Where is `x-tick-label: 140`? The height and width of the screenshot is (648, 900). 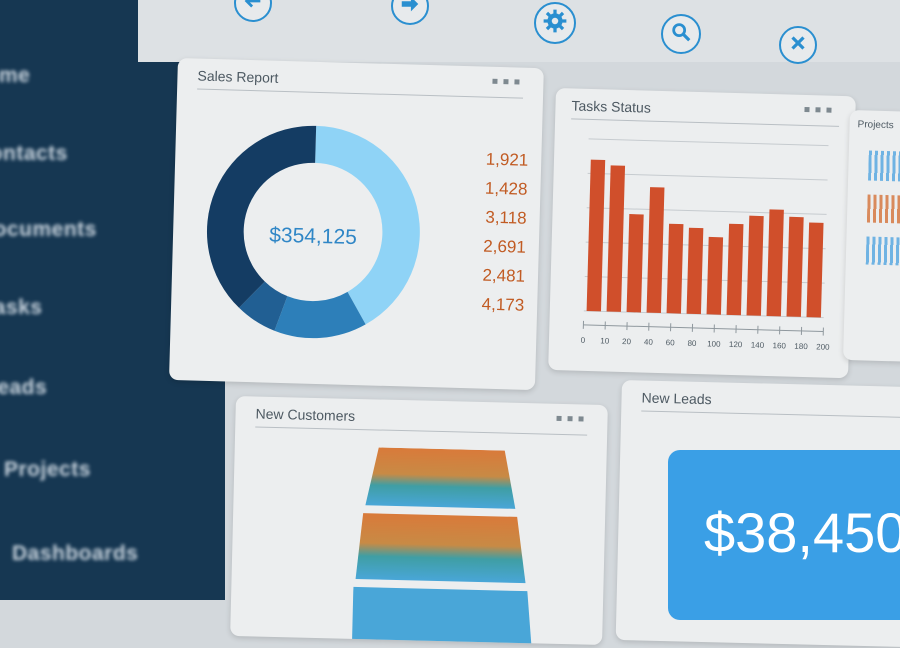
x-tick-label: 140 is located at coordinates (758, 345).